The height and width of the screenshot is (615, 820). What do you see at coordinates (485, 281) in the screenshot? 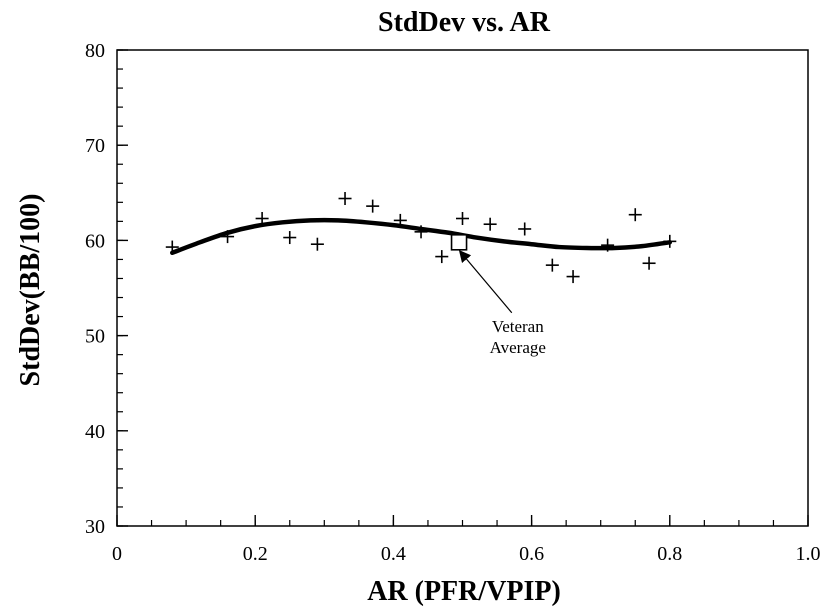
I see `annotation-arrow` at bounding box center [485, 281].